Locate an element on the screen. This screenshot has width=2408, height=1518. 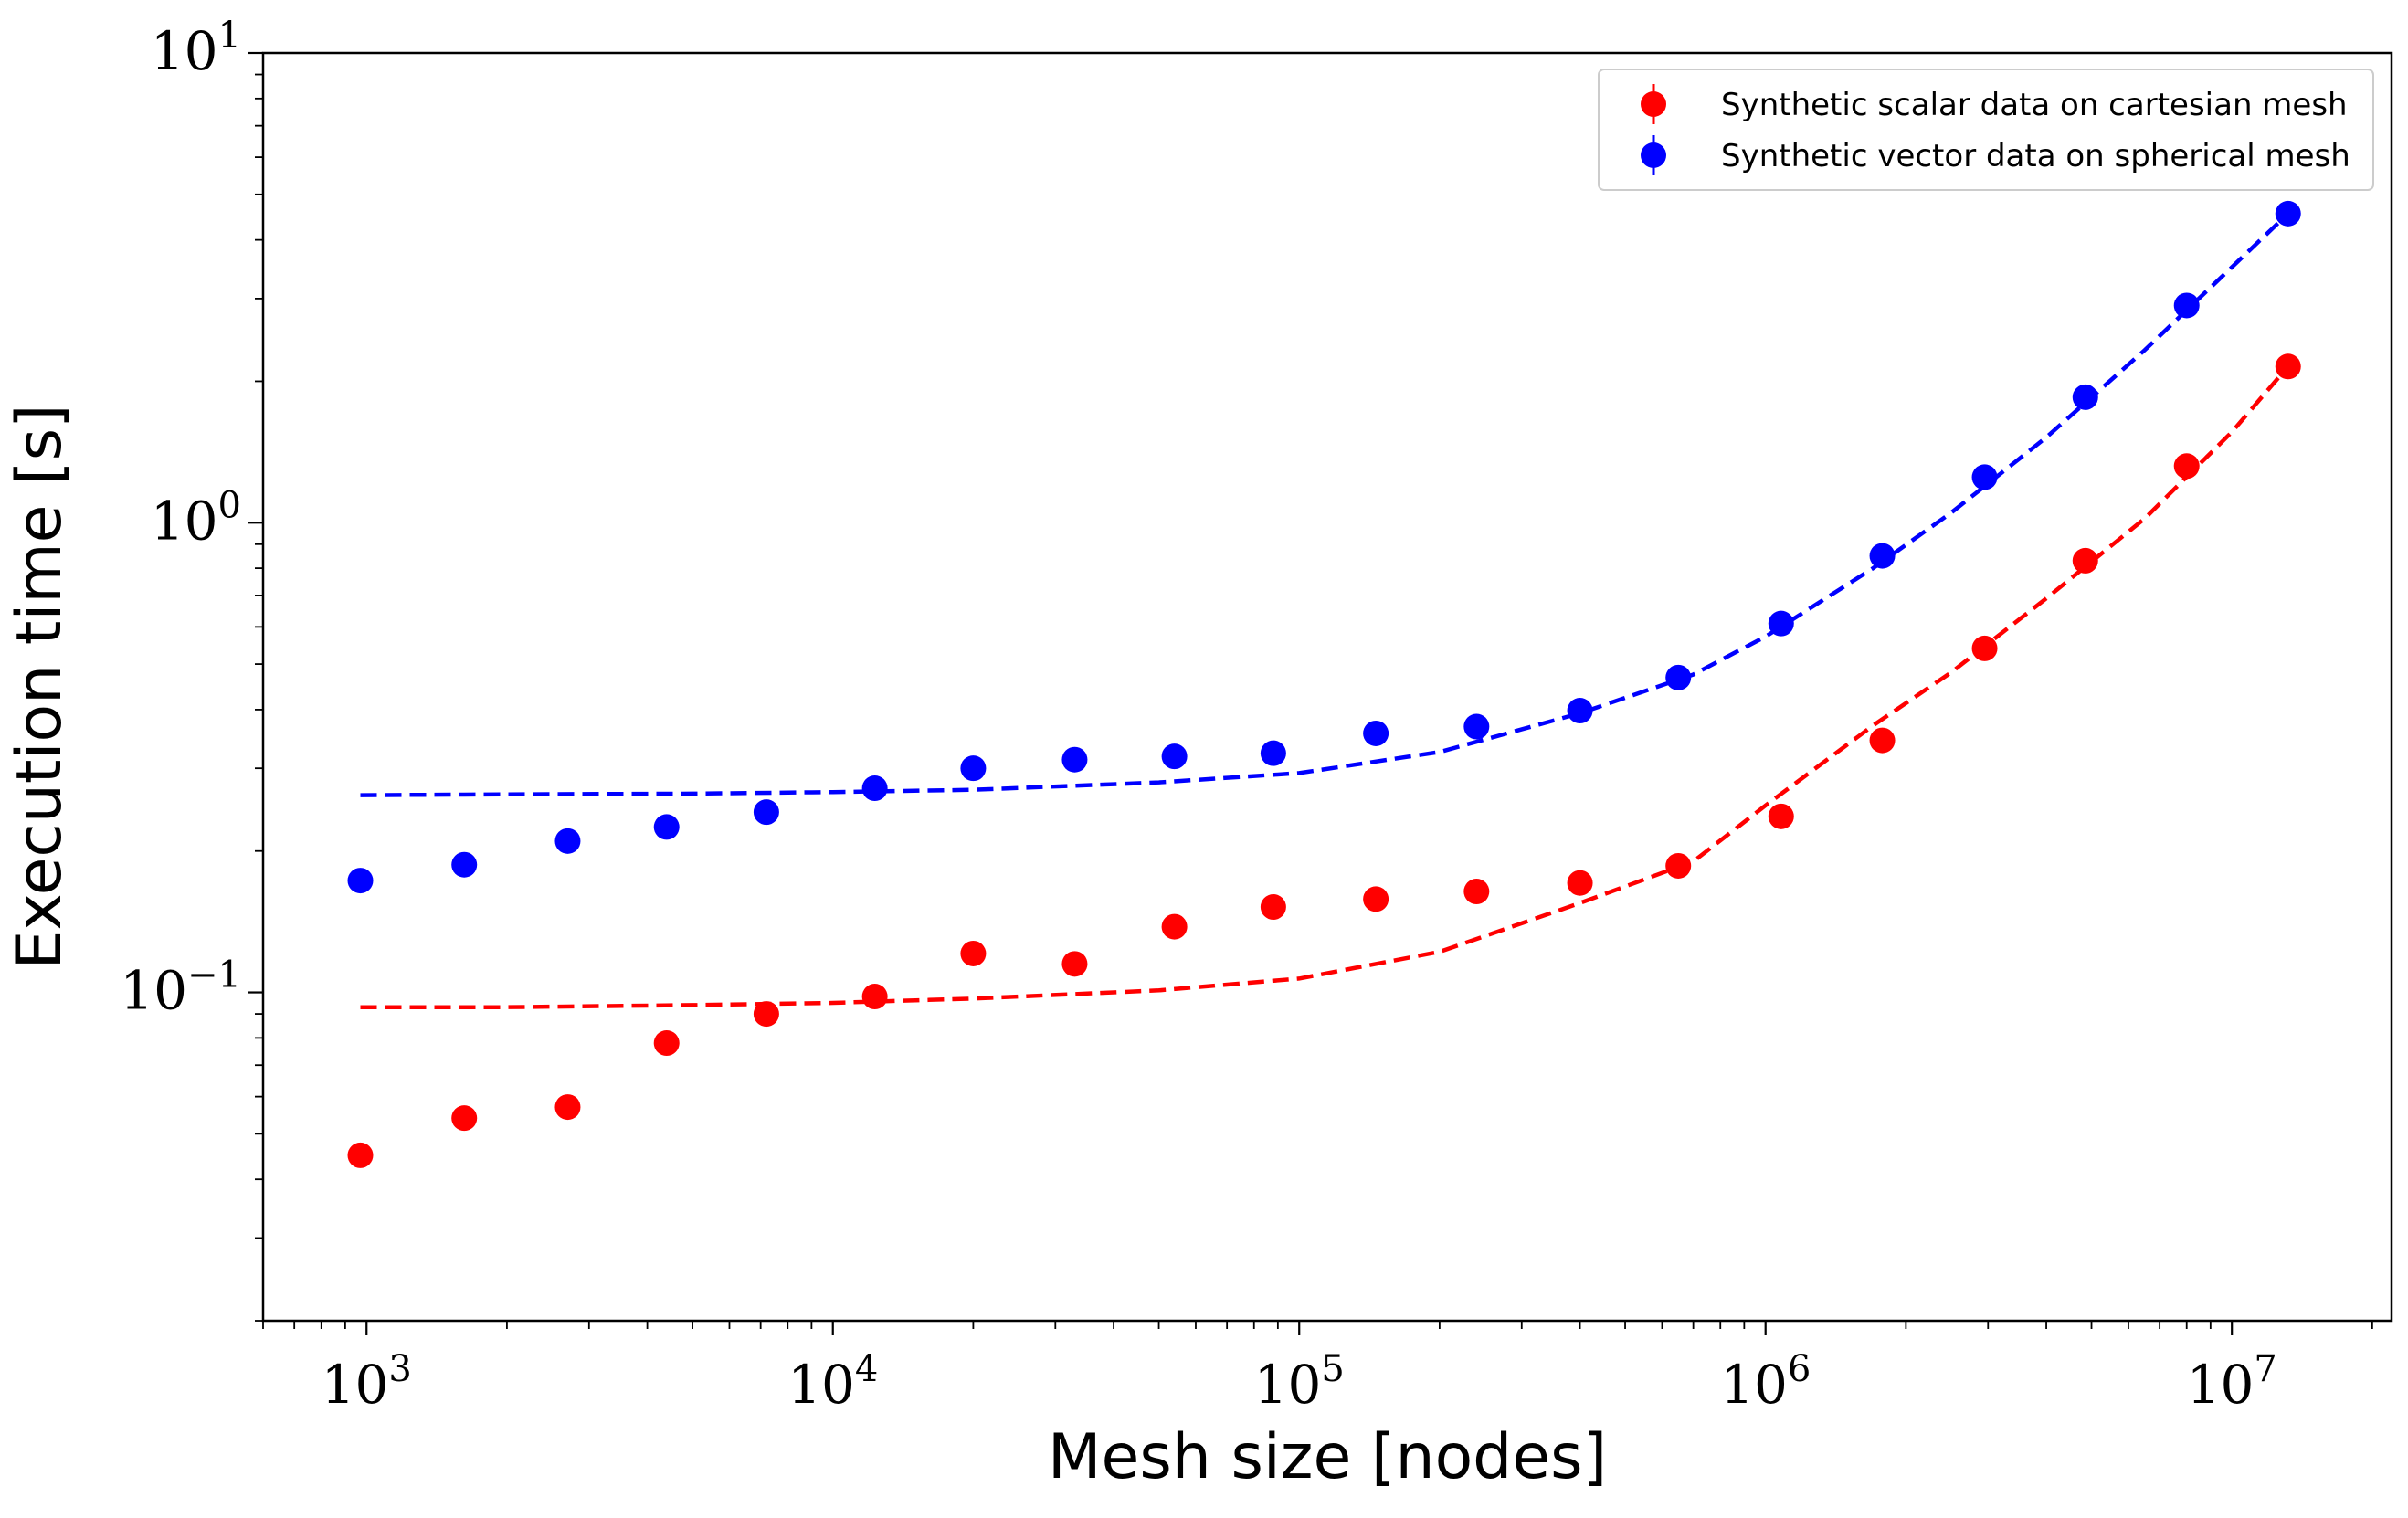
y-tick-label: 10¹ is located at coordinates (196, 48).